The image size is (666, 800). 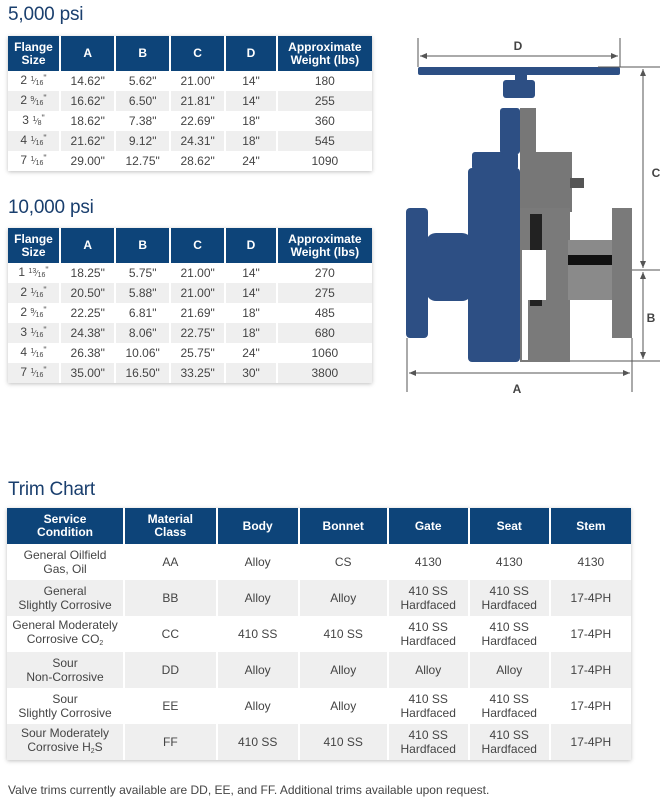 I want to click on service-text: Corrosive H, so click(x=59, y=746).